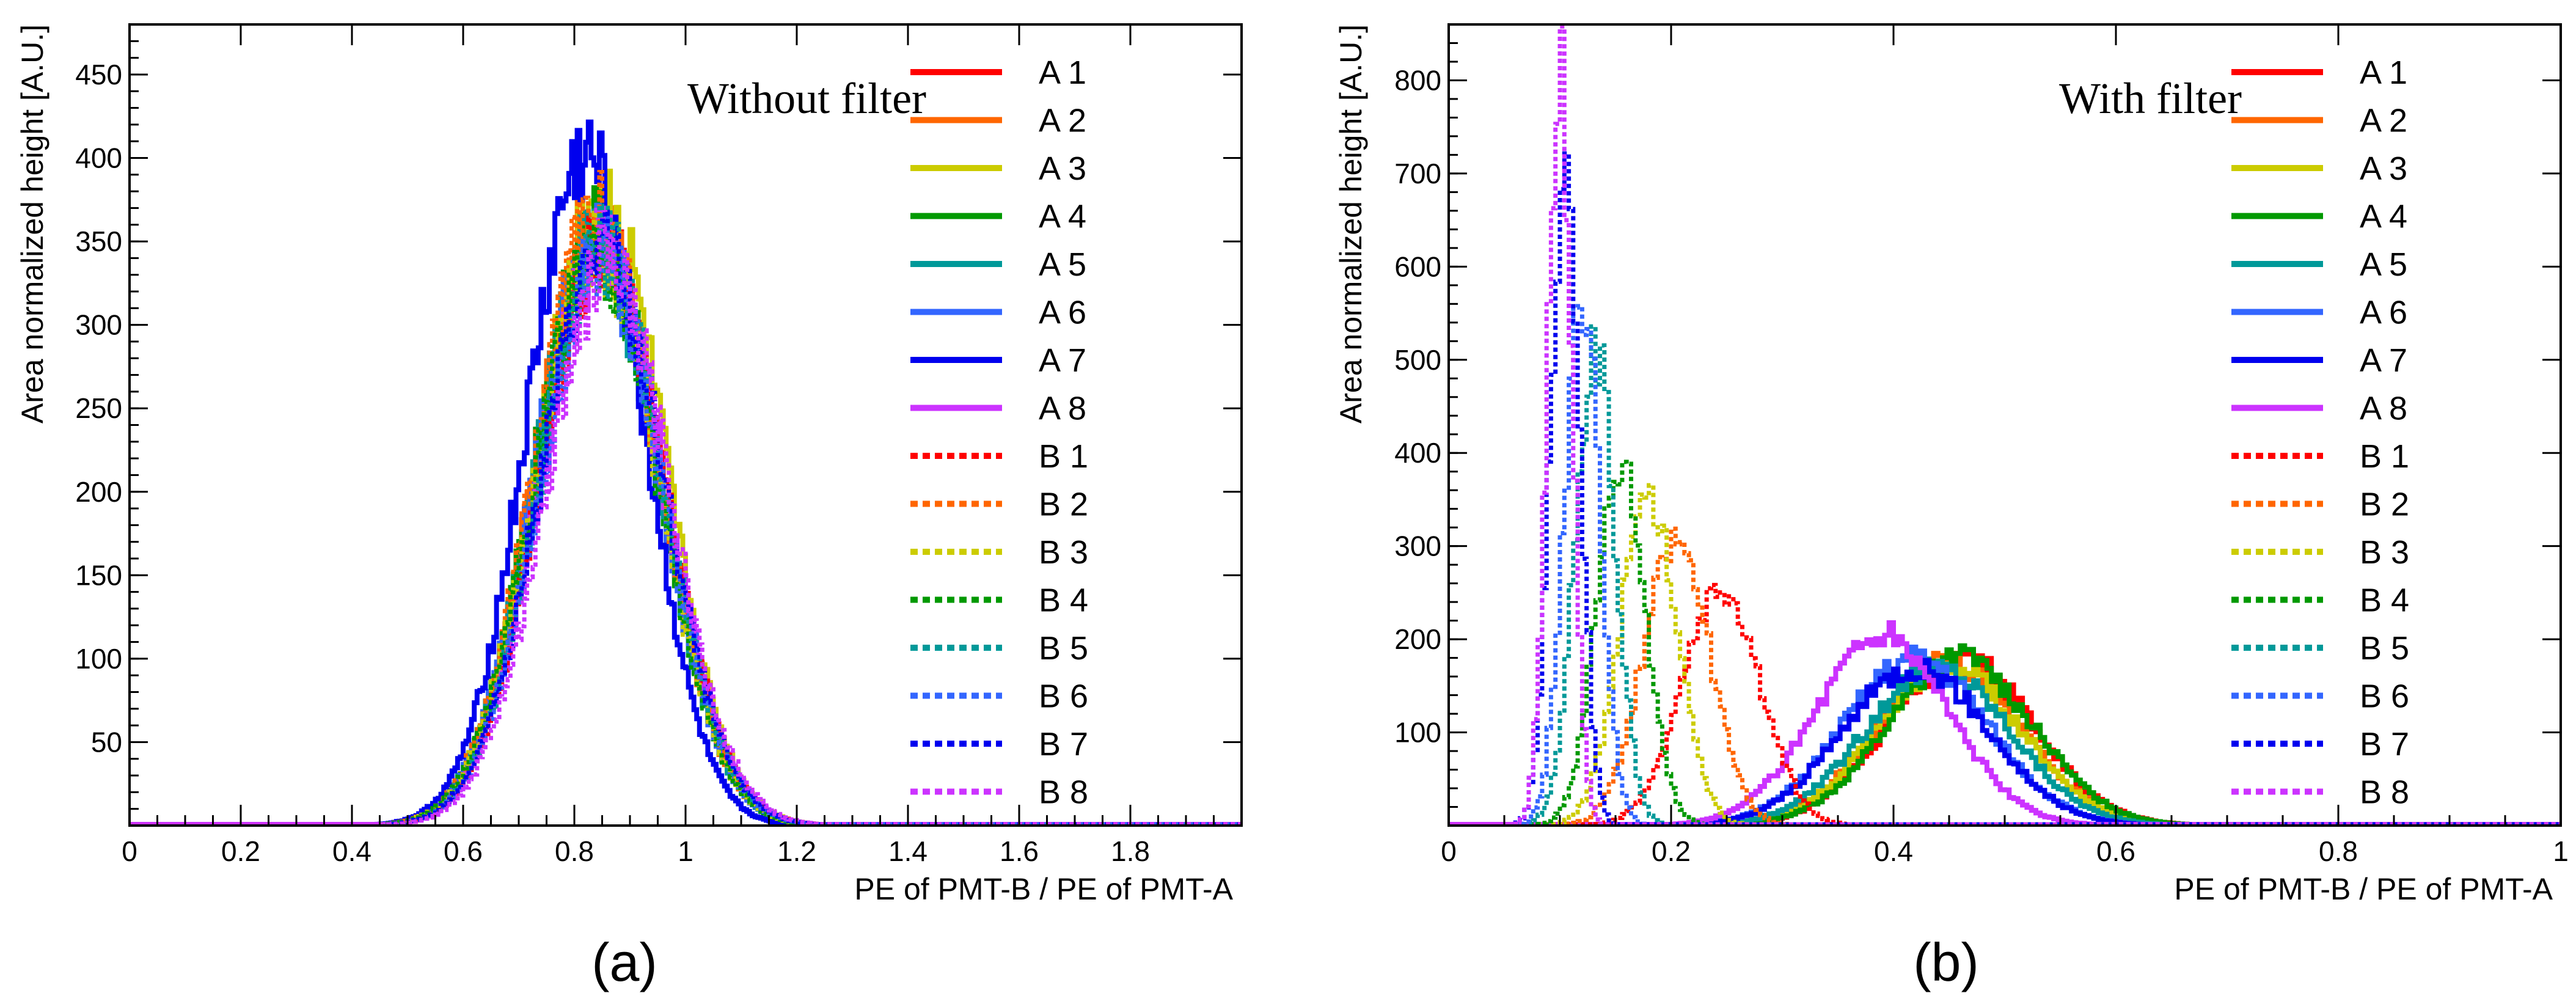 This screenshot has width=2576, height=1004. What do you see at coordinates (1130, 851) in the screenshot?
I see `x-tick-label: 1.8` at bounding box center [1130, 851].